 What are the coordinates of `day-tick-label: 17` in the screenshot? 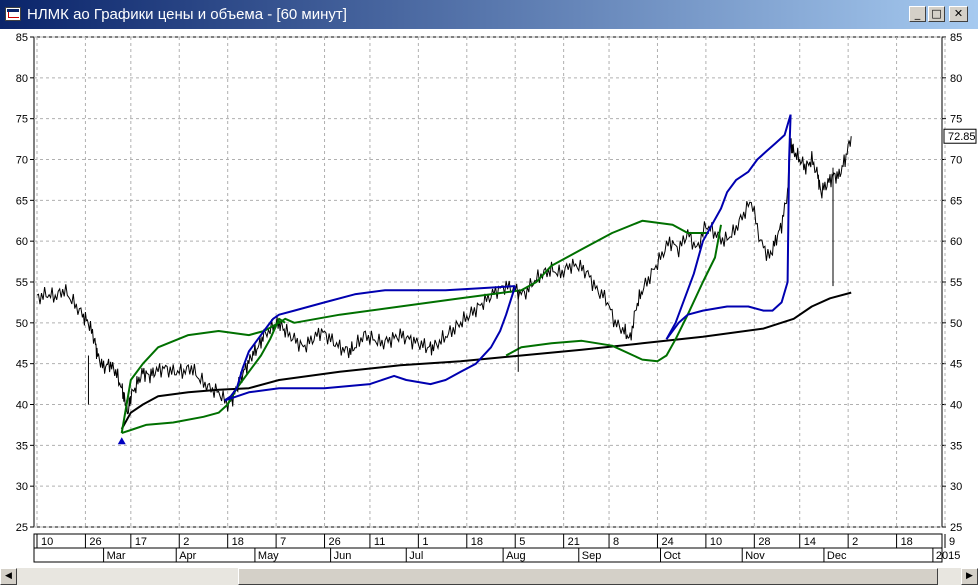 It's located at (141, 542).